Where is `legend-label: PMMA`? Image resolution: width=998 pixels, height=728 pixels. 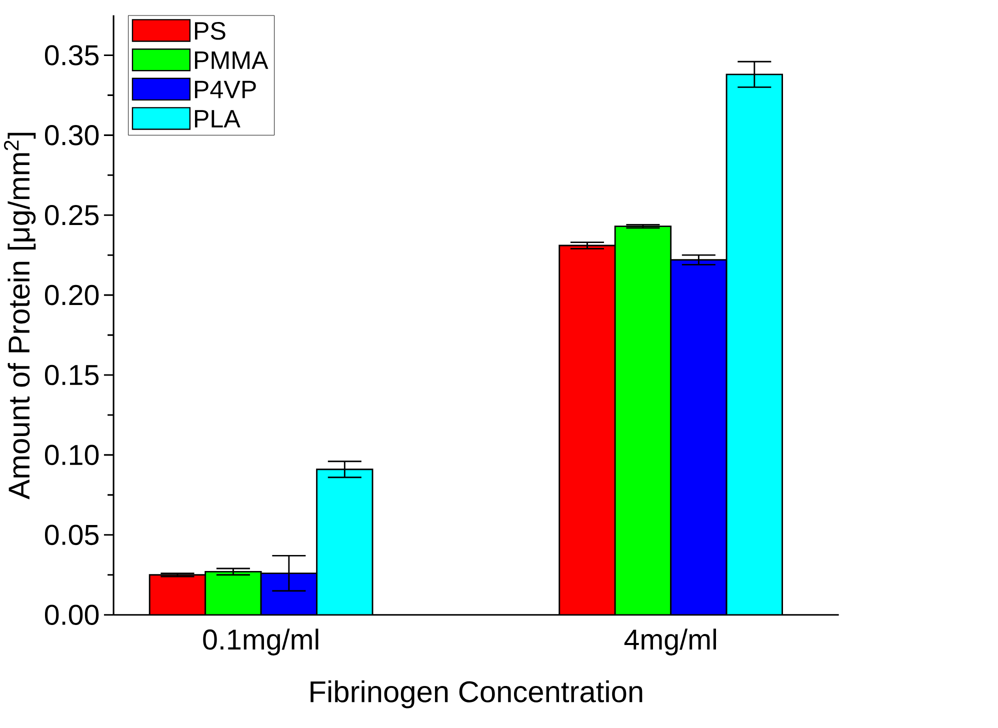
legend-label: PMMA is located at coordinates (231, 60).